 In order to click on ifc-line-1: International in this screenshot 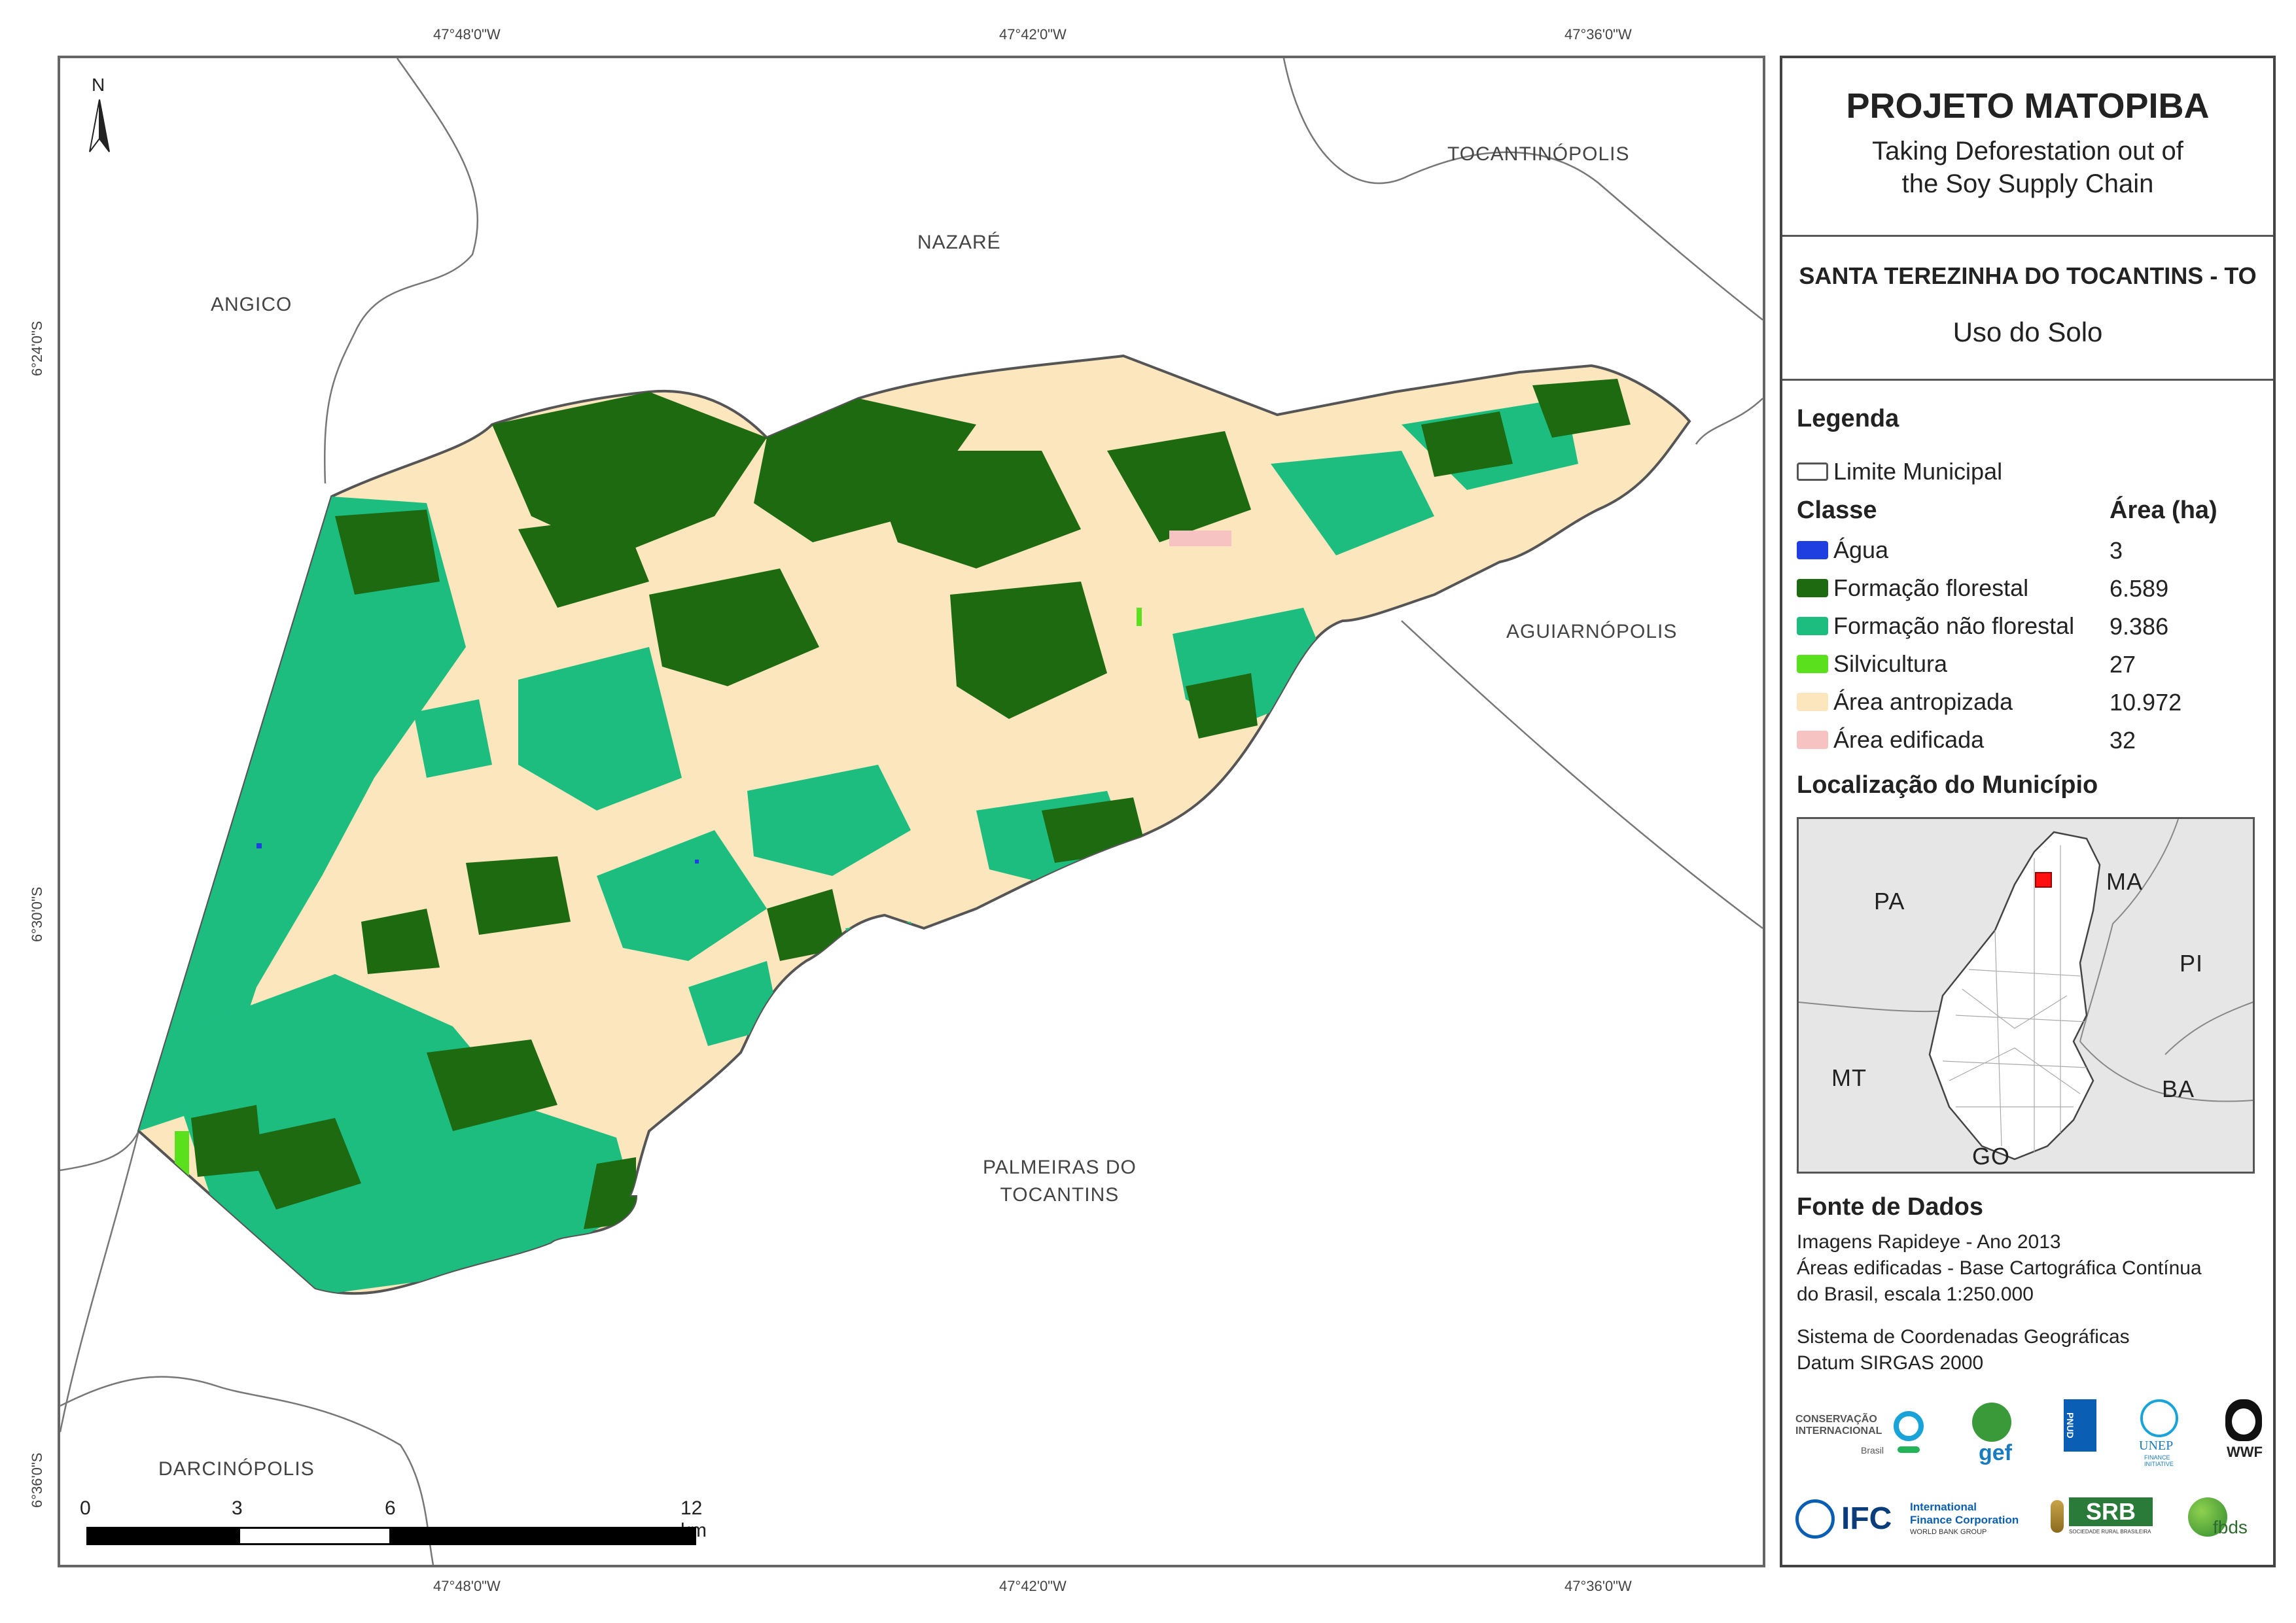, I will do `click(1944, 1507)`.